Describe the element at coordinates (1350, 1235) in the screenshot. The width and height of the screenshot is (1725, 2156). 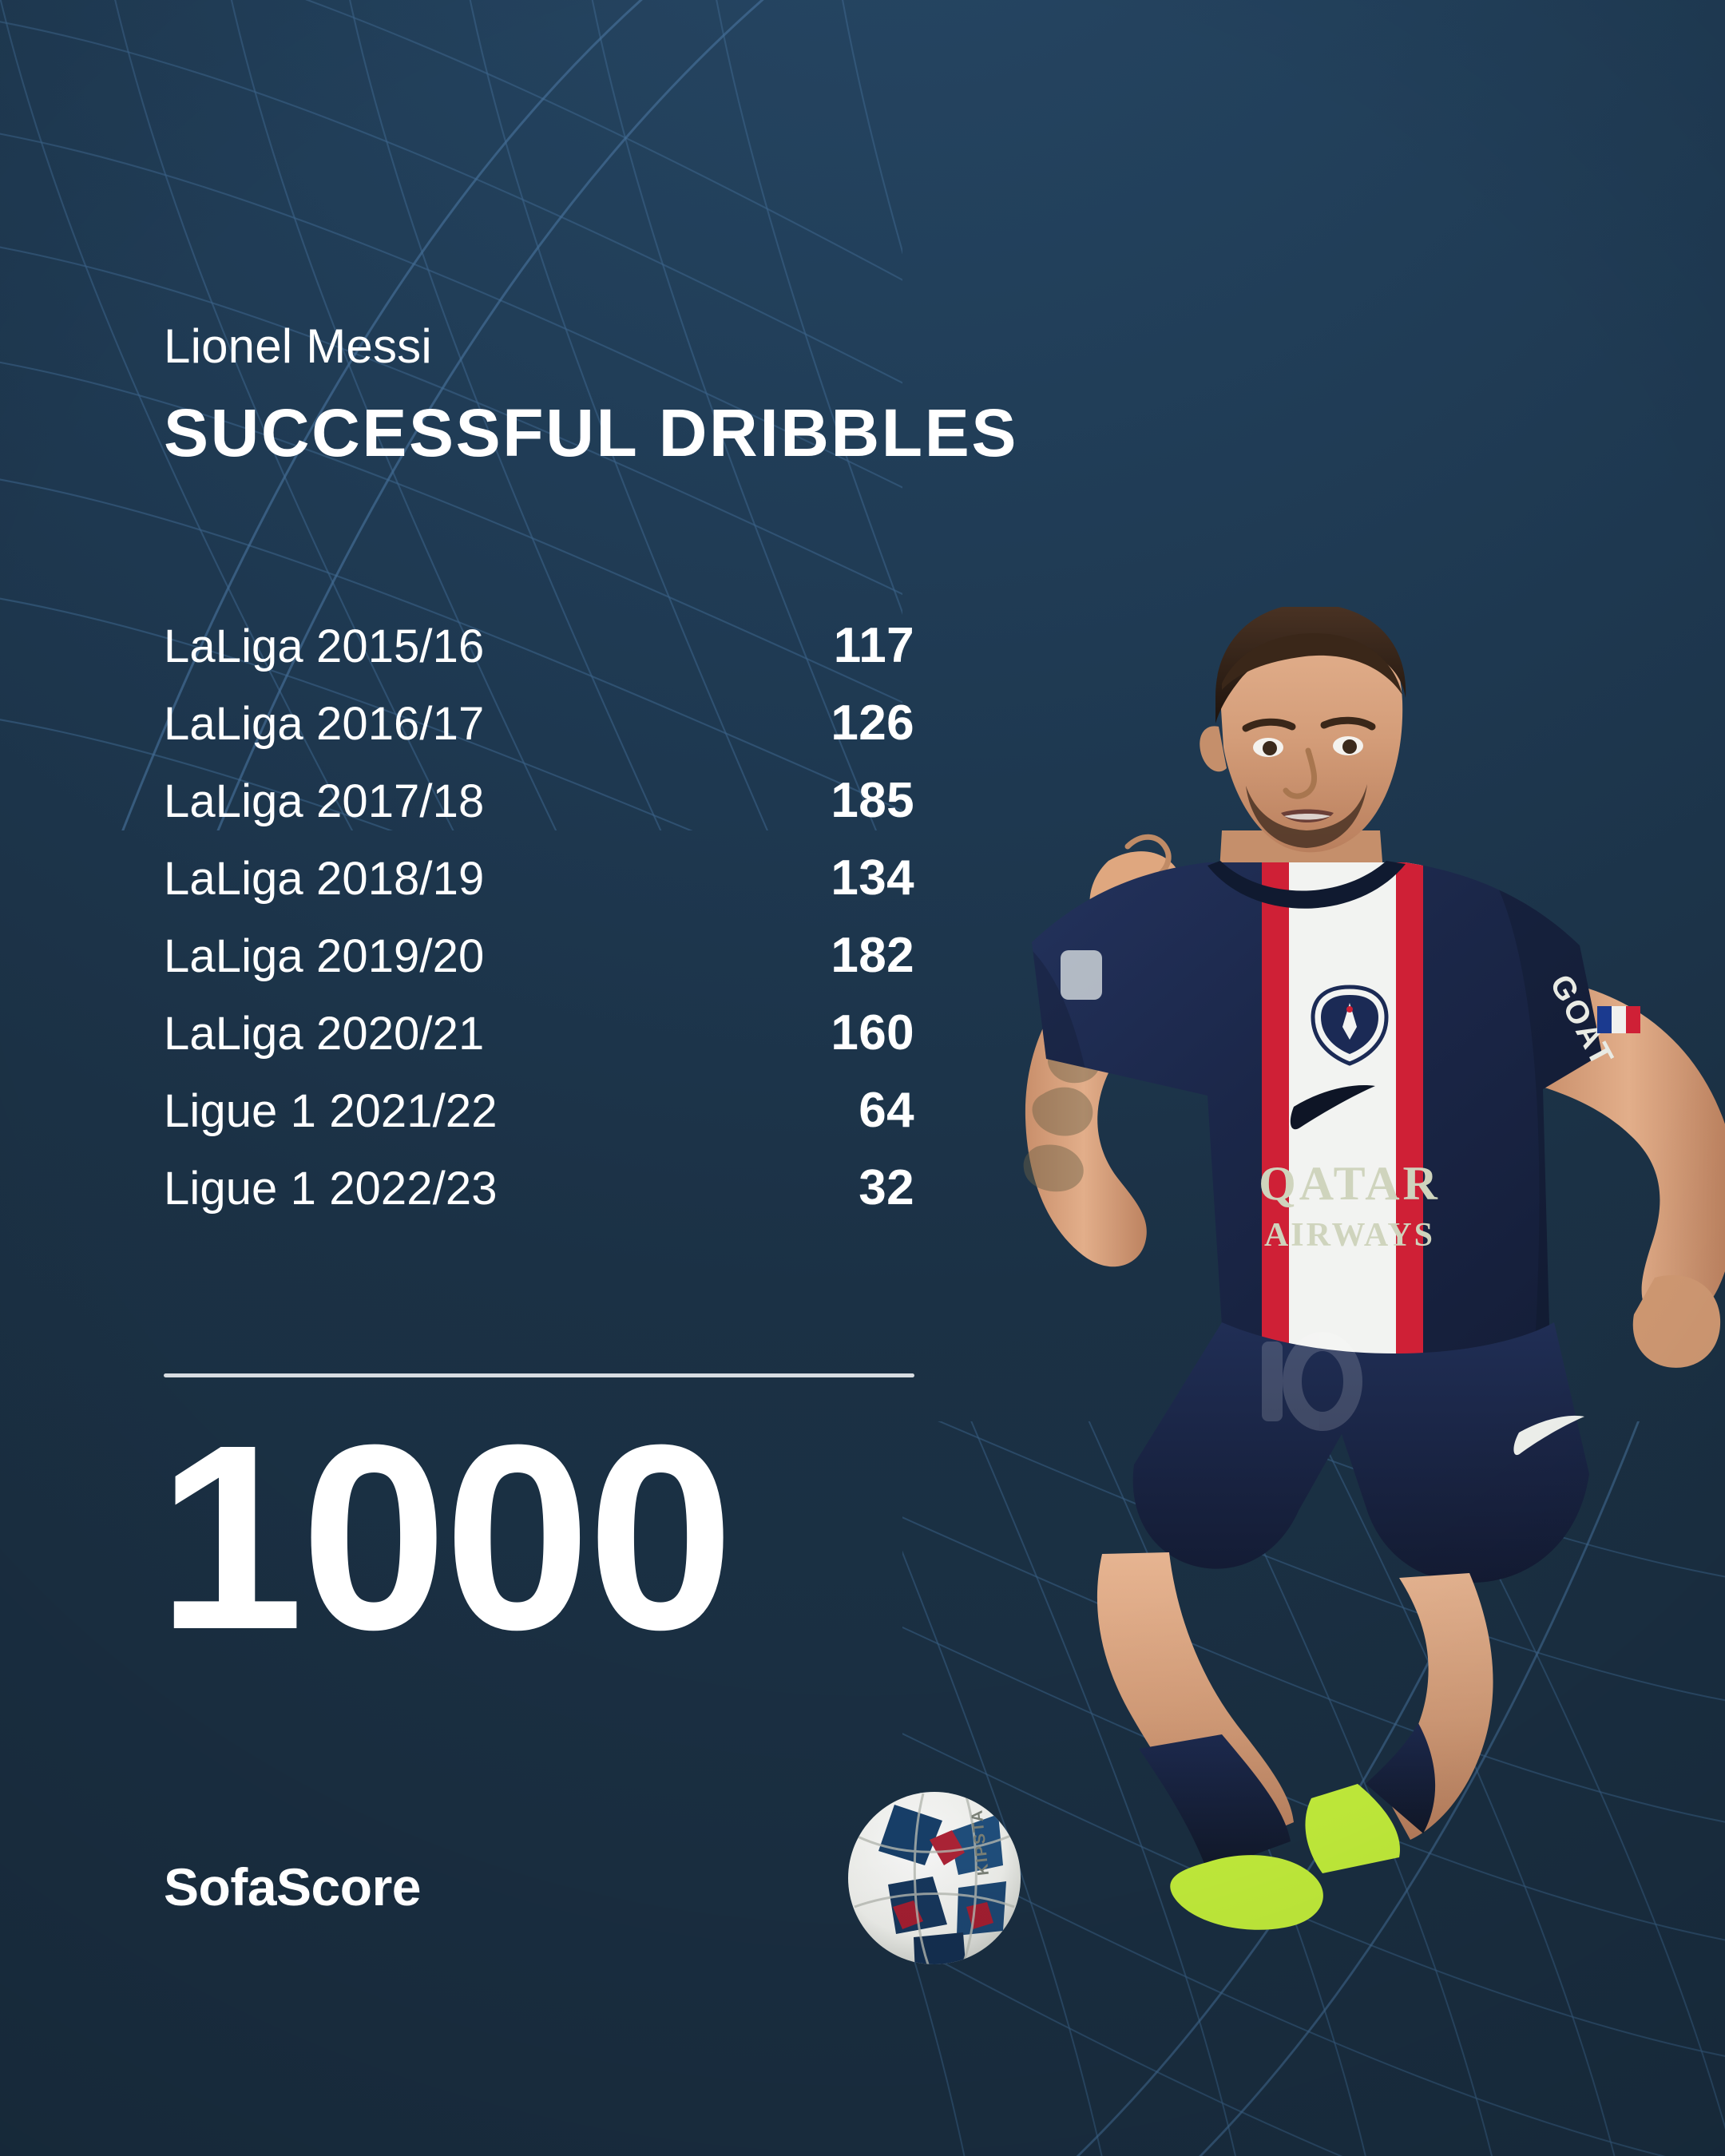
I see `svg-text: AIRWAYS` at that location.